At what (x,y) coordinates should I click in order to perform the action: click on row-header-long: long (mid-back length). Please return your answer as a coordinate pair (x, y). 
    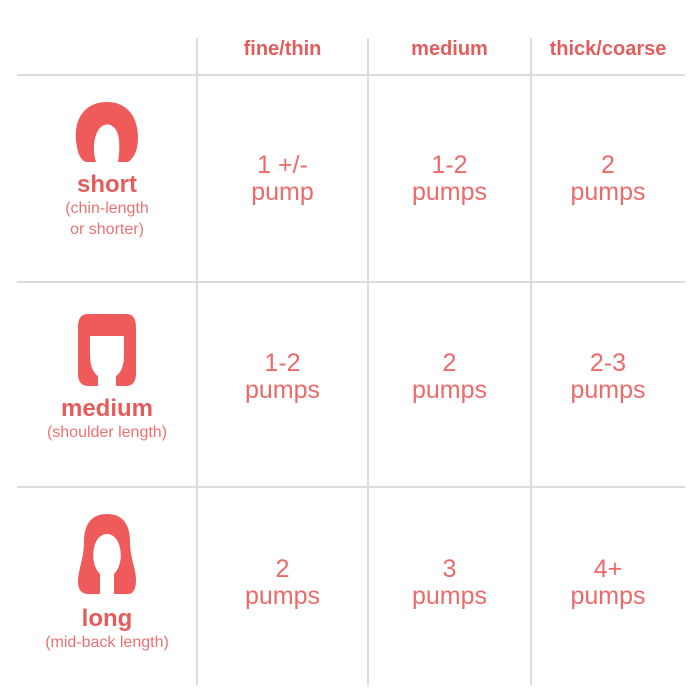
    Looking at the image, I should click on (107, 582).